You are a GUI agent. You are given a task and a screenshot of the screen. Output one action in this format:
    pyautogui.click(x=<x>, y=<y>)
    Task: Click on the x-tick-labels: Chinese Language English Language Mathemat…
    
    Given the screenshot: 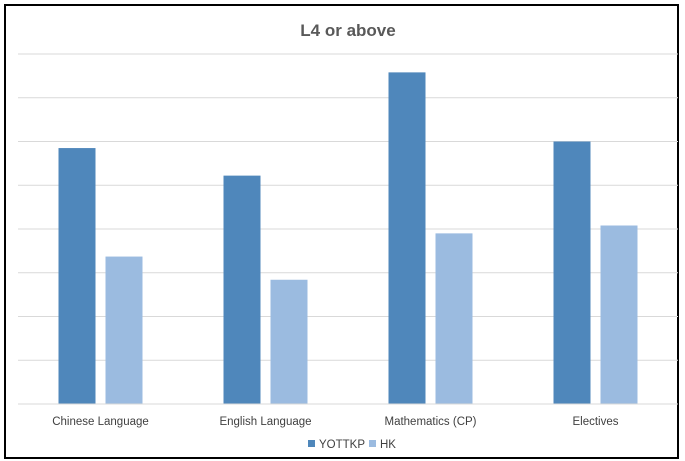 What is the action you would take?
    pyautogui.click(x=335, y=422)
    